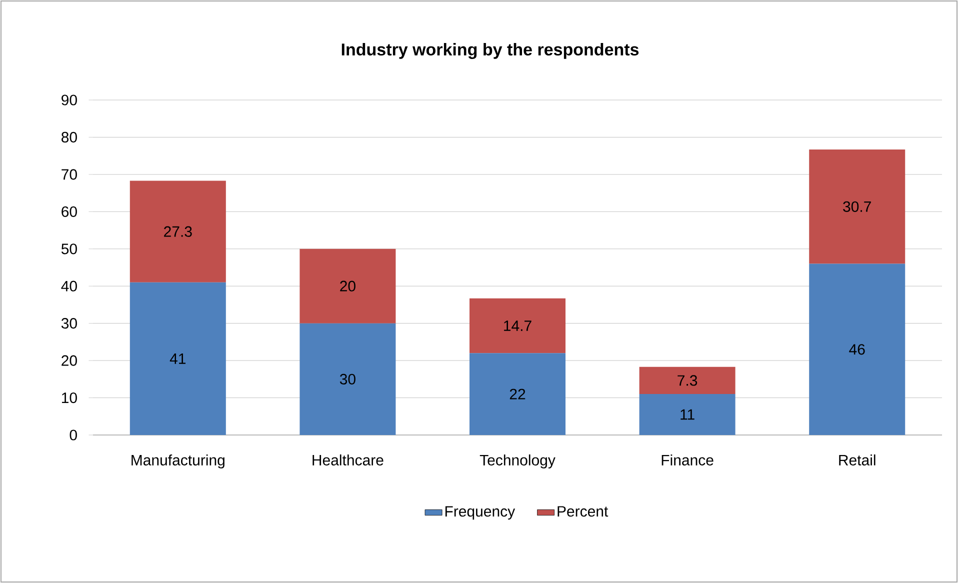 Image resolution: width=958 pixels, height=583 pixels. I want to click on y-tick-label: 40, so click(69, 286).